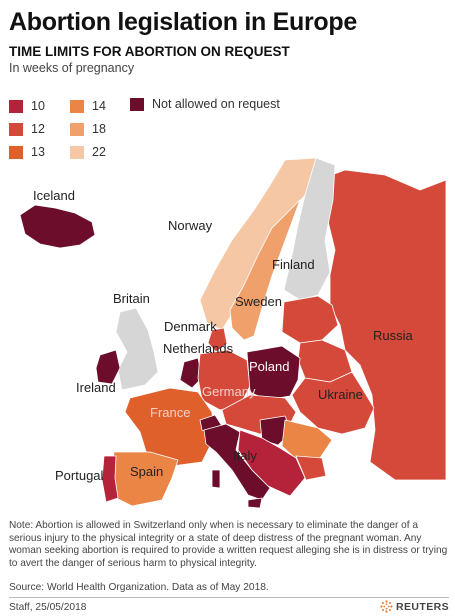 This screenshot has width=455, height=616. What do you see at coordinates (48, 607) in the screenshot?
I see `credit-line: Staff, 25/05/2018` at bounding box center [48, 607].